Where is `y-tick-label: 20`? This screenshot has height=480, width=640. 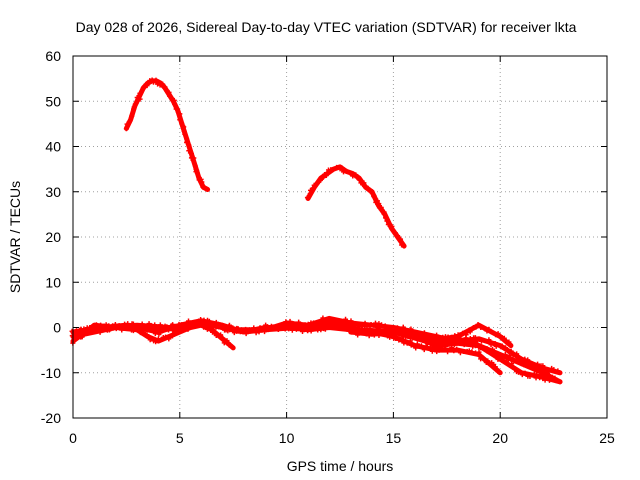
y-tick-label: 20 is located at coordinates (53, 237).